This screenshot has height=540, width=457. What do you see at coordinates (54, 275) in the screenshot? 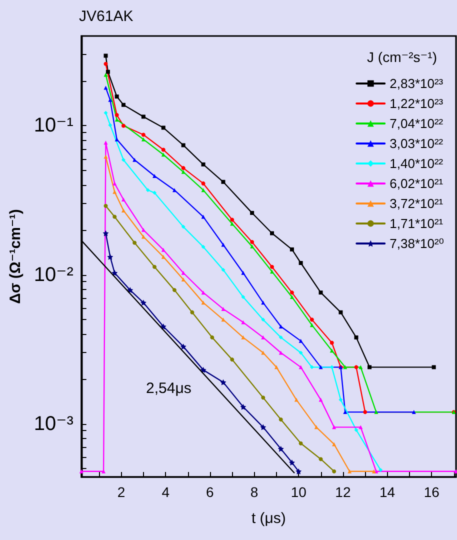
I see `y-tick-label: 10⁻²` at bounding box center [54, 275].